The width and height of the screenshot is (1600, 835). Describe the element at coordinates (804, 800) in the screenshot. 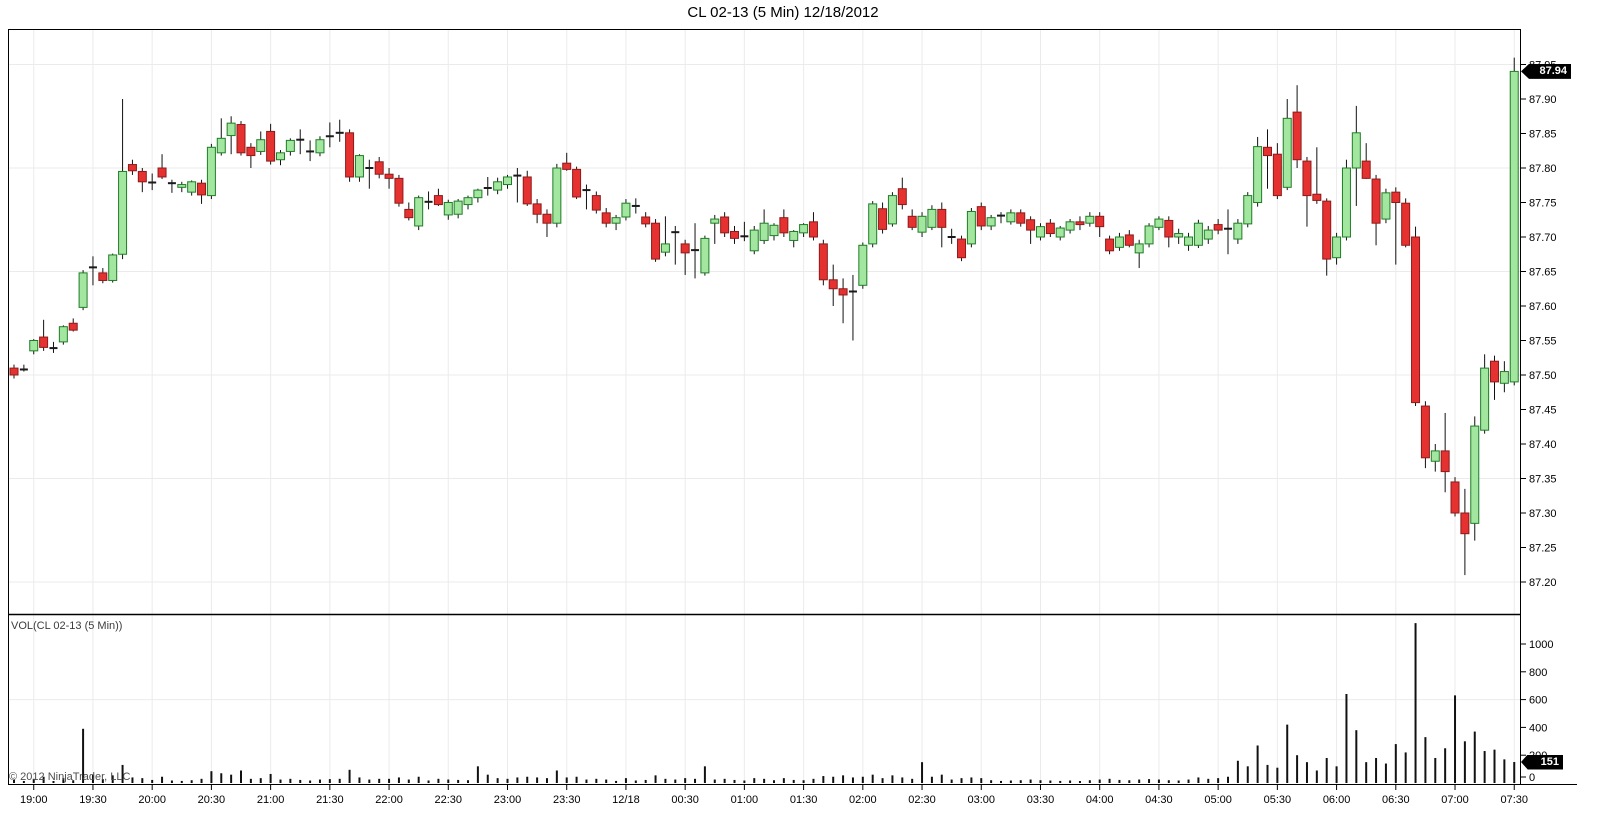

I see `time-axis-label: 01:30` at that location.